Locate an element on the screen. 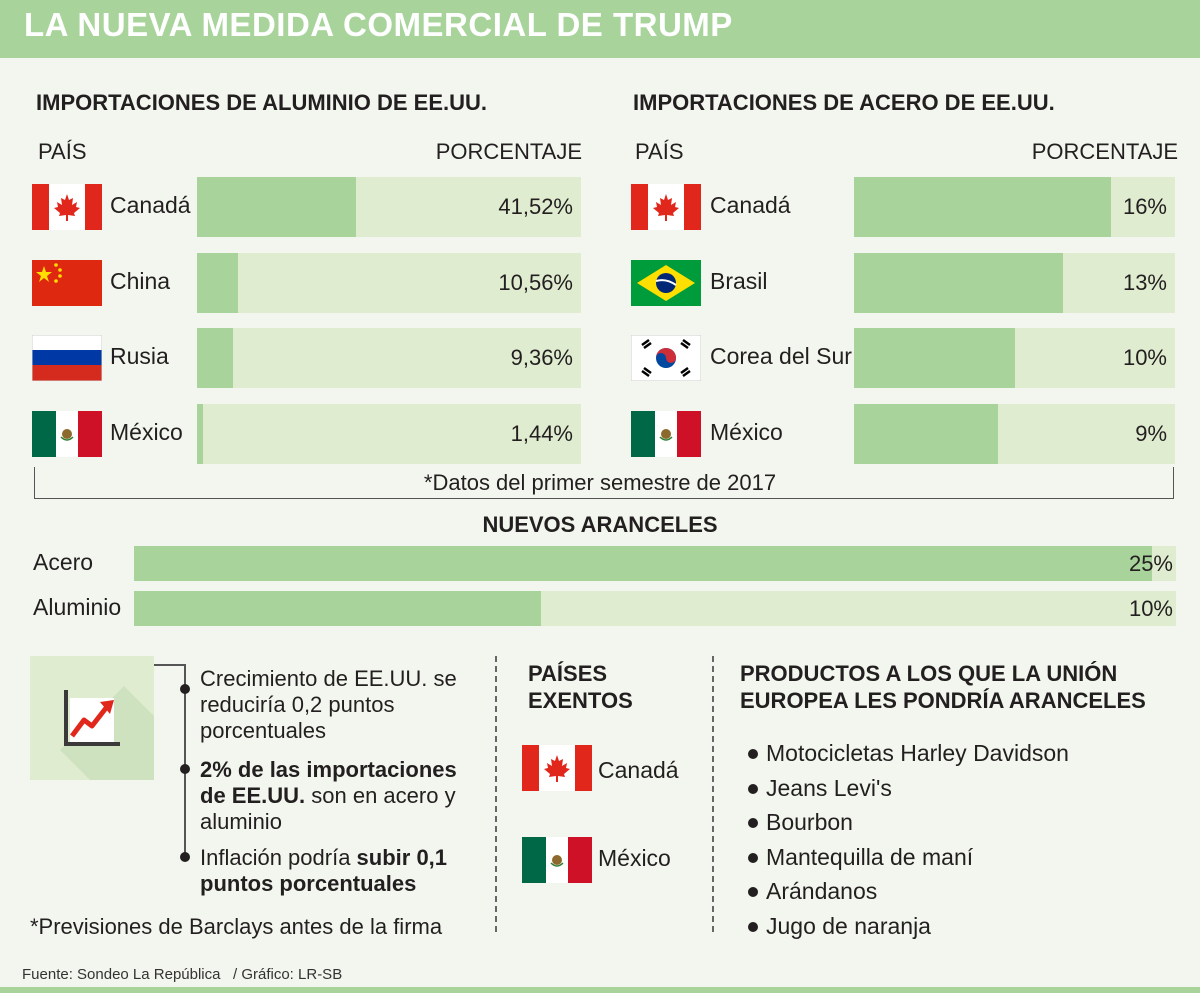 This screenshot has width=1200, height=993. bar-track: 41,52% is located at coordinates (389, 207).